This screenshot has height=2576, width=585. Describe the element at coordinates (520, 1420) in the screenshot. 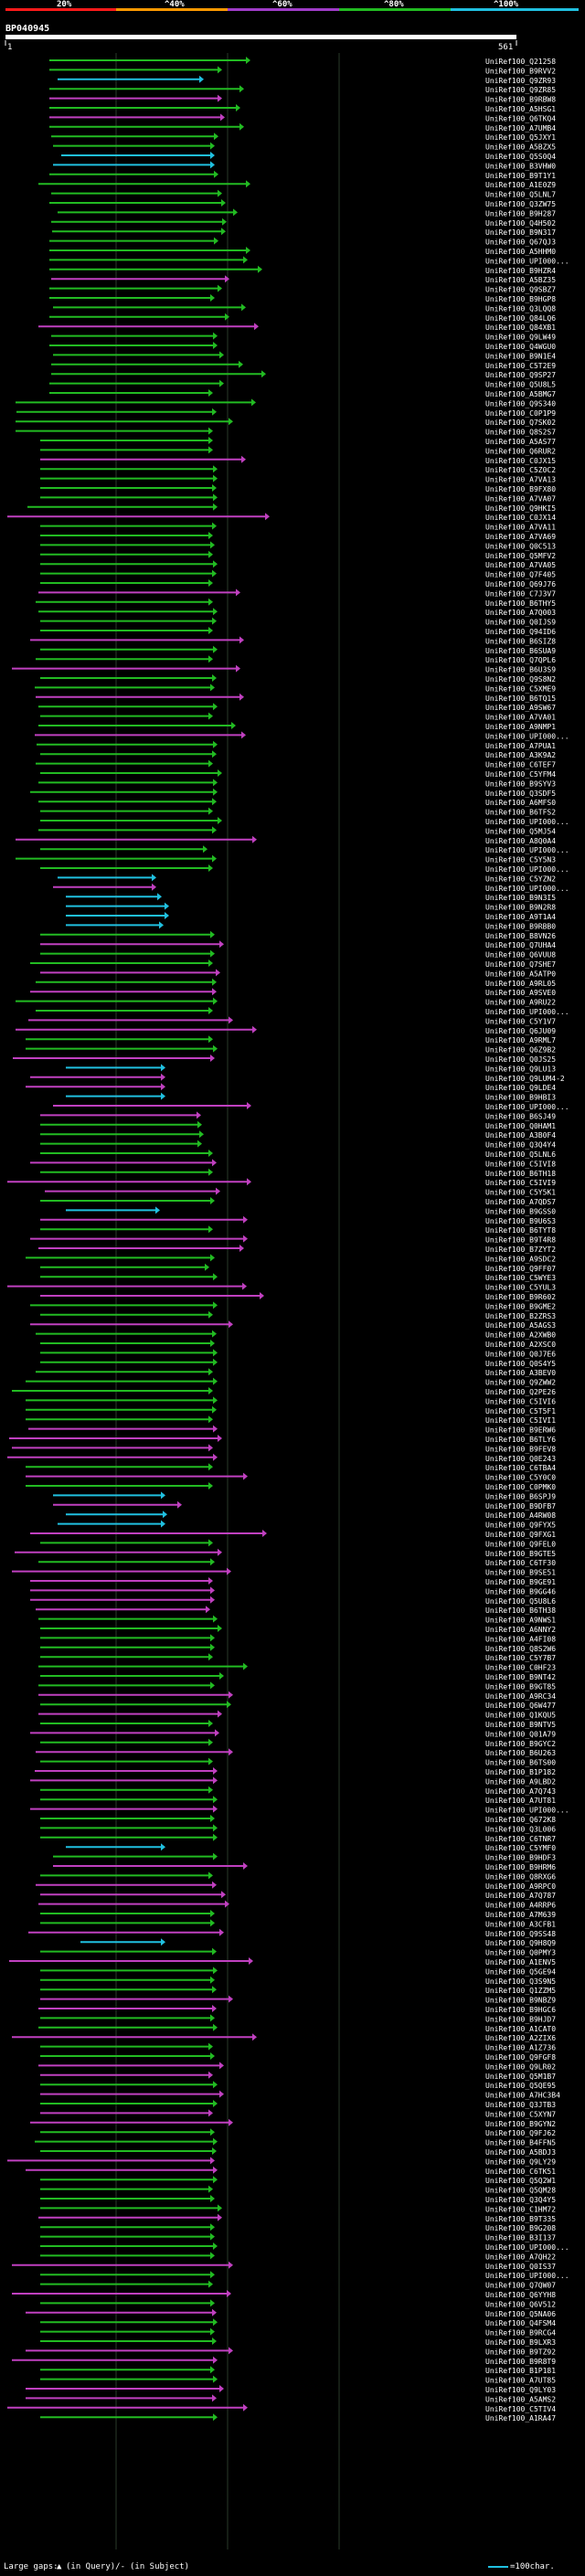

I see `hit-label: UniRef100_C5IVI1` at that location.